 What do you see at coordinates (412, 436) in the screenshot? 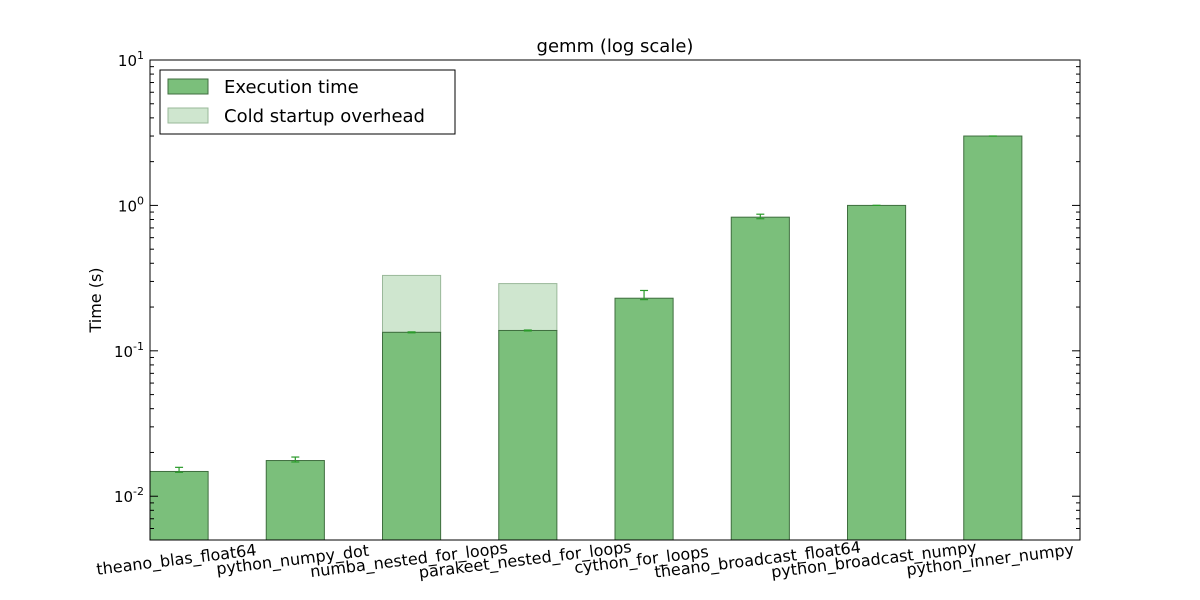
I see `bar-execution-numba-nested-for-loops` at bounding box center [412, 436].